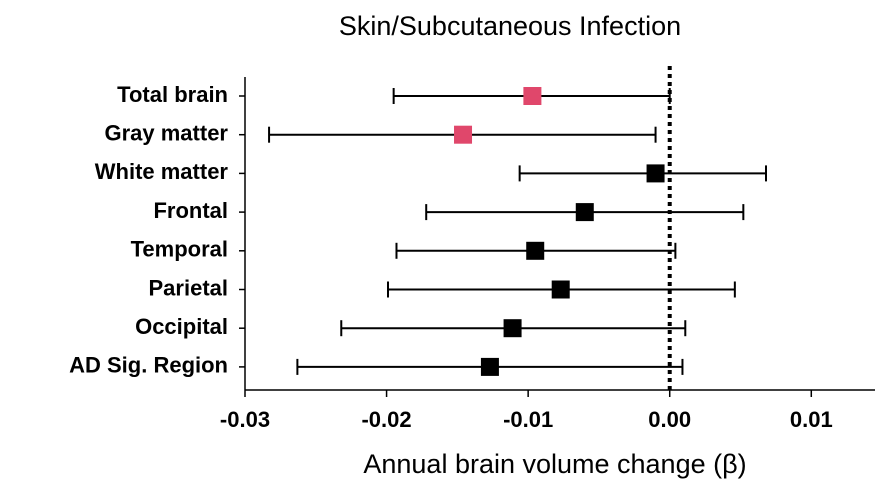 The height and width of the screenshot is (485, 875). What do you see at coordinates (166, 133) in the screenshot?
I see `category-label: Gray matter` at bounding box center [166, 133].